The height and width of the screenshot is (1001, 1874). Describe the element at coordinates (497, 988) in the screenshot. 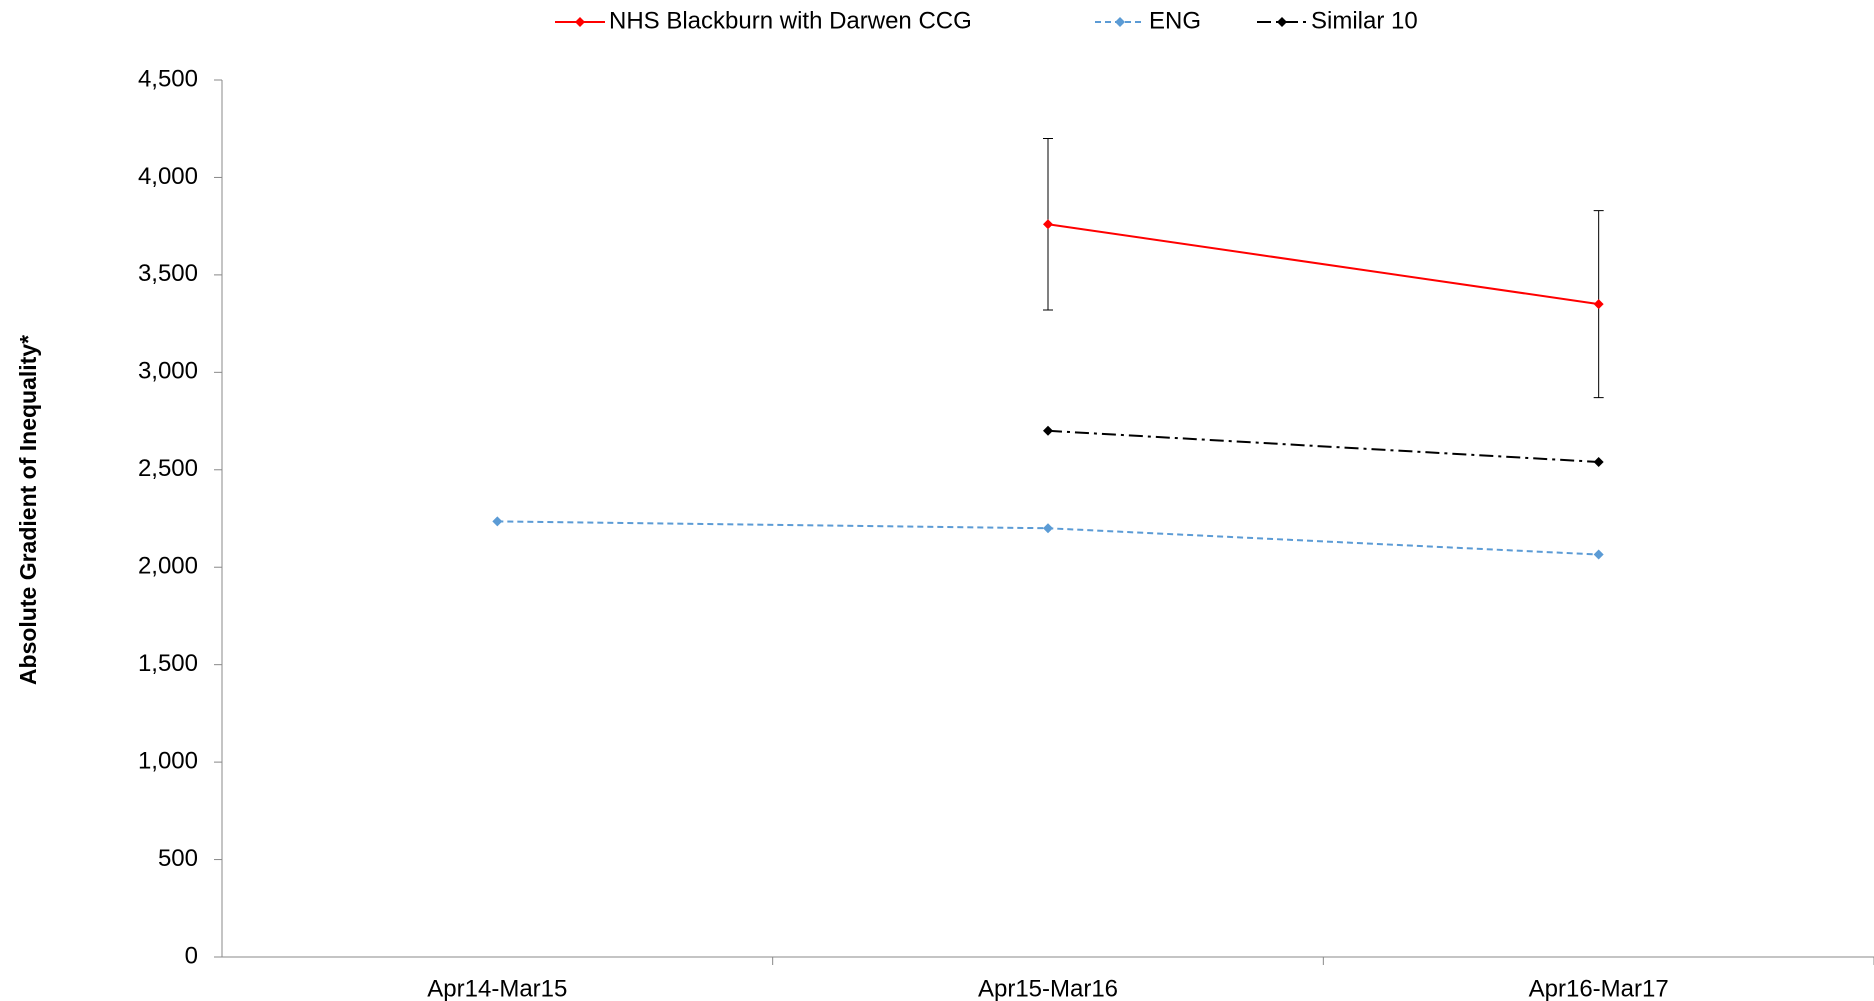

I see `x-tick-label: Apr14-Mar15` at that location.